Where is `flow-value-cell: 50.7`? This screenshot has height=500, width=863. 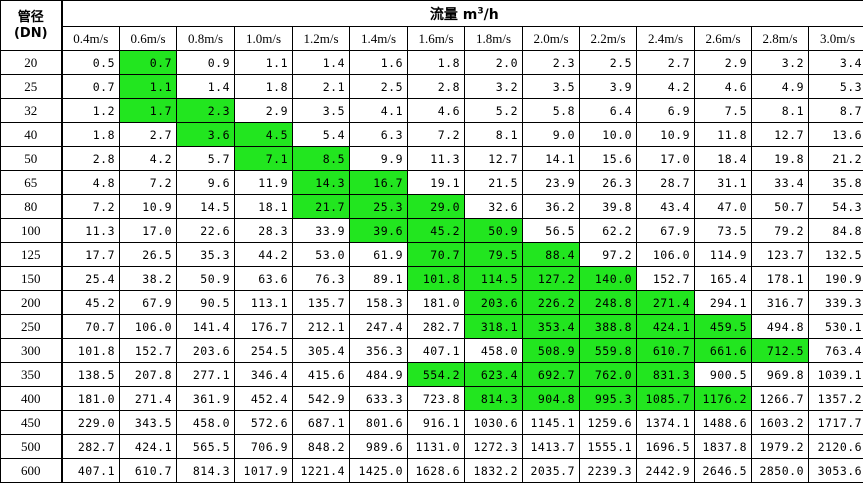 flow-value-cell: 50.7 is located at coordinates (780, 206).